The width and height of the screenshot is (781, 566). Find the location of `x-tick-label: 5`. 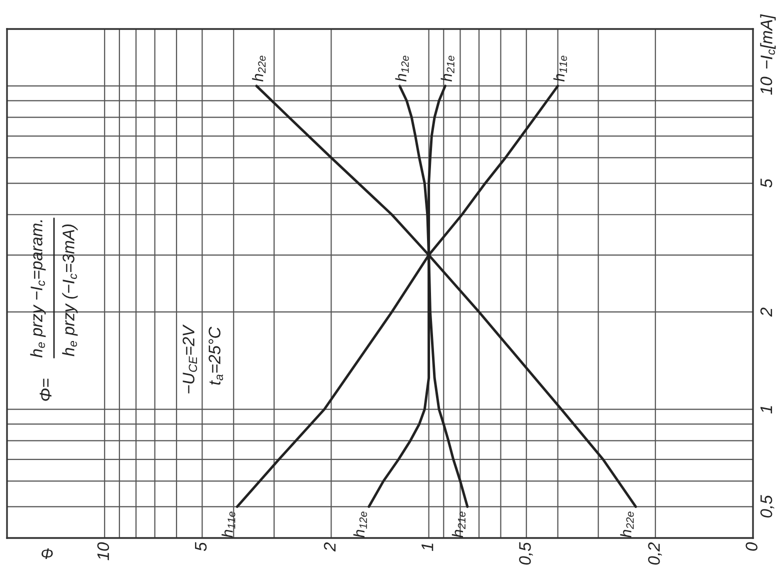

x-tick-label: 5 is located at coordinates (201, 547).